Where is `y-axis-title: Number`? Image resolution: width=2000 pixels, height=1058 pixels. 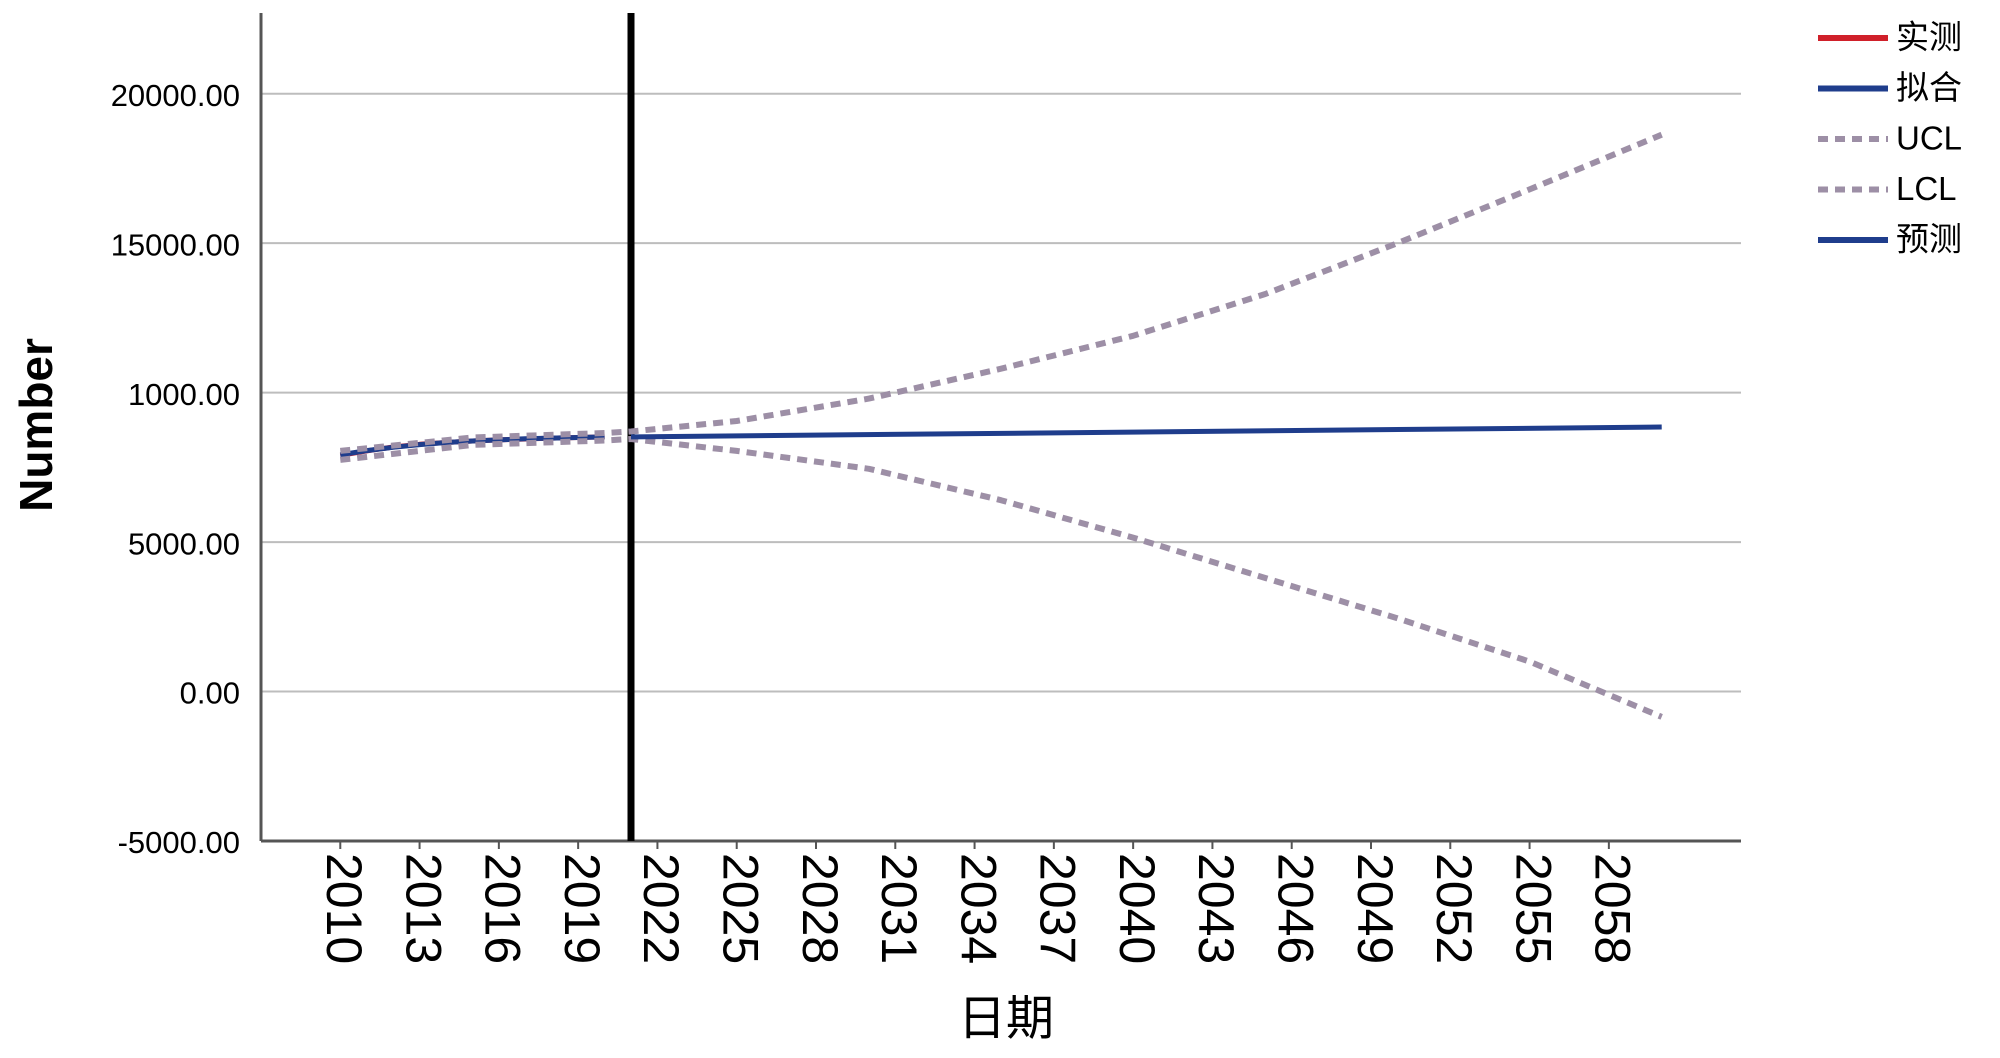 y-axis-title: Number is located at coordinates (36, 425).